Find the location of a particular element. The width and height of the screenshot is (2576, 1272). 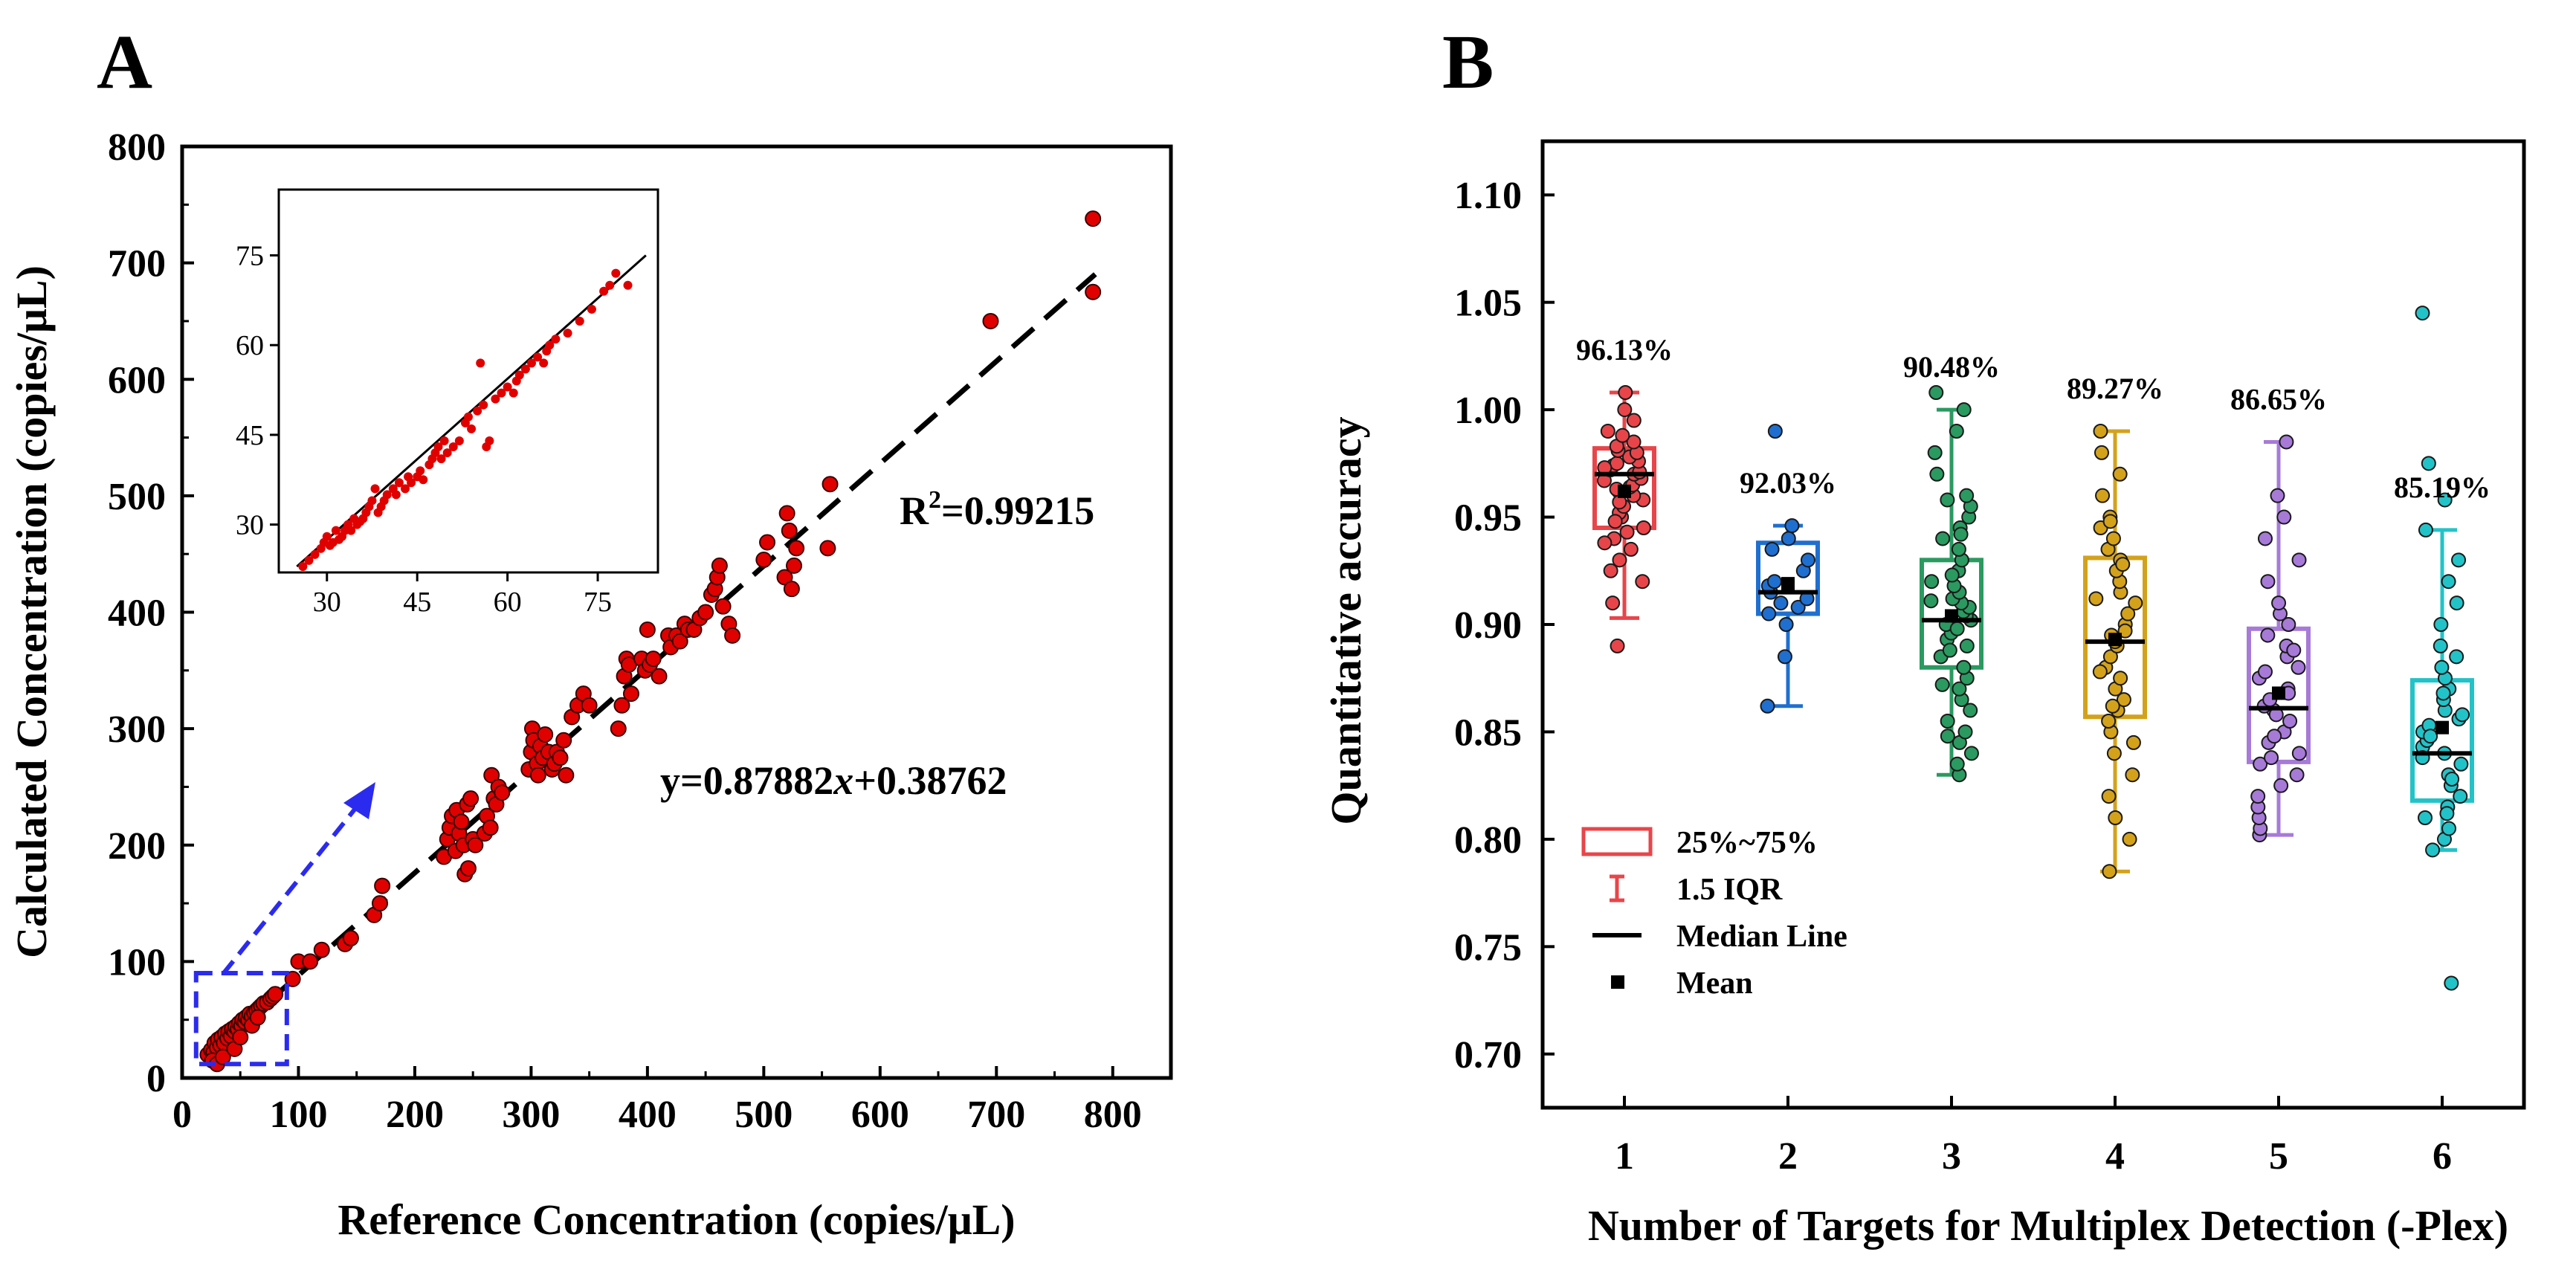

r-squared-label: R2=0.99215 is located at coordinates (997, 509).